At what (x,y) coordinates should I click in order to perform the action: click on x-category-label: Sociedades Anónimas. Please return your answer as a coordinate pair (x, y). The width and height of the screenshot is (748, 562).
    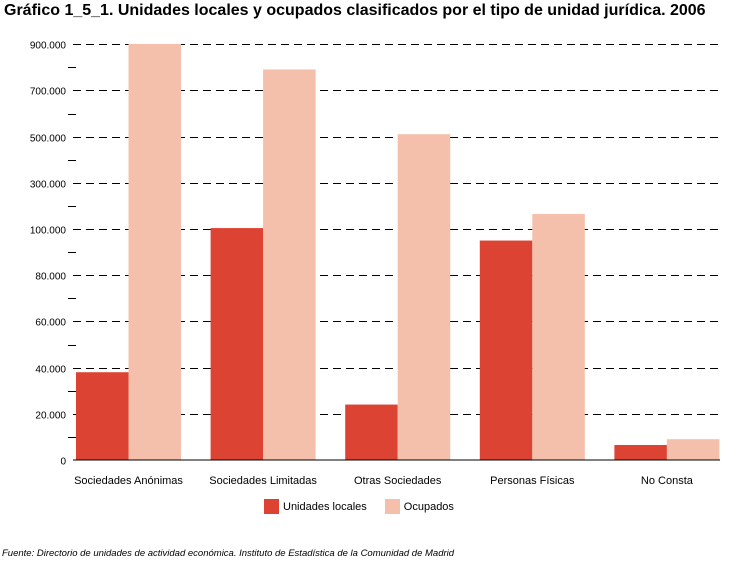
    Looking at the image, I should click on (128, 481).